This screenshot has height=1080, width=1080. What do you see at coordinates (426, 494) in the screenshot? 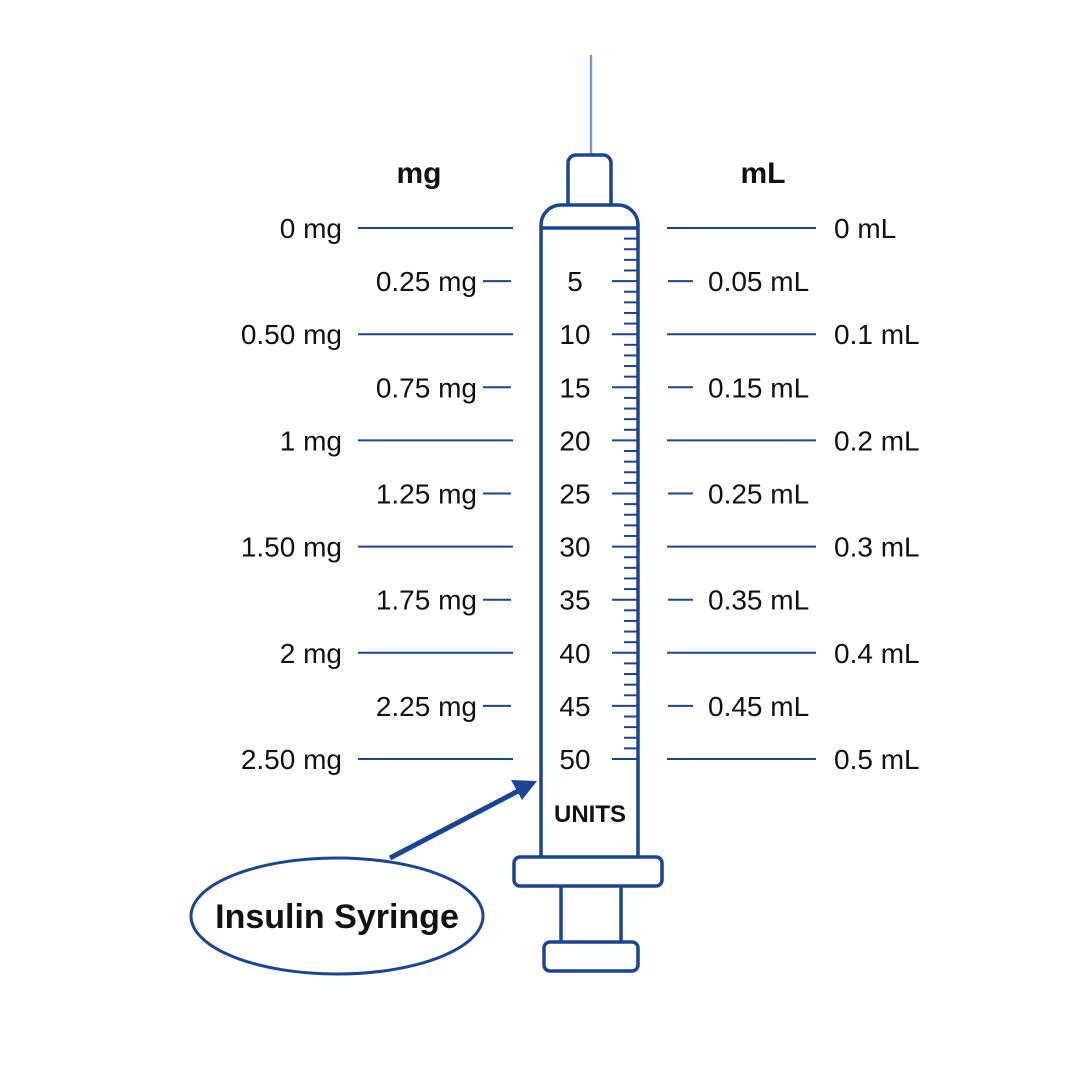
I see `mg-label: 1.25 mg` at bounding box center [426, 494].